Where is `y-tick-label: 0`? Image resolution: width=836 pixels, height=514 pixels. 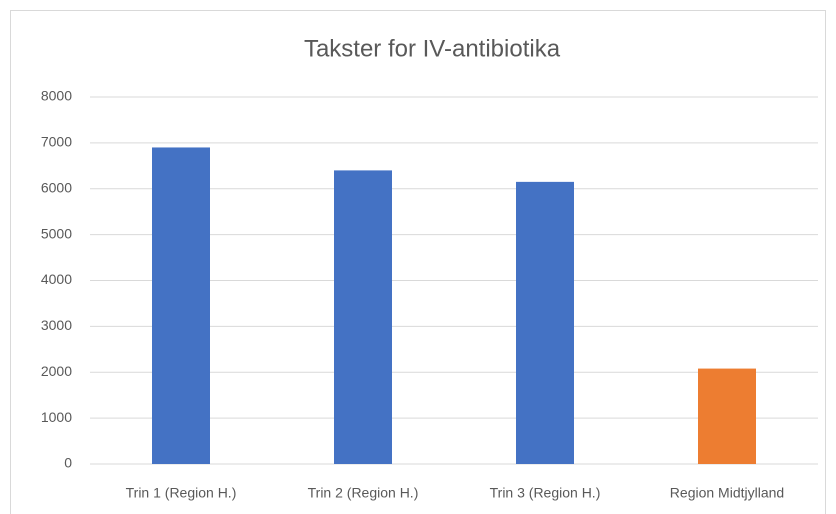 y-tick-label: 0 is located at coordinates (68, 463).